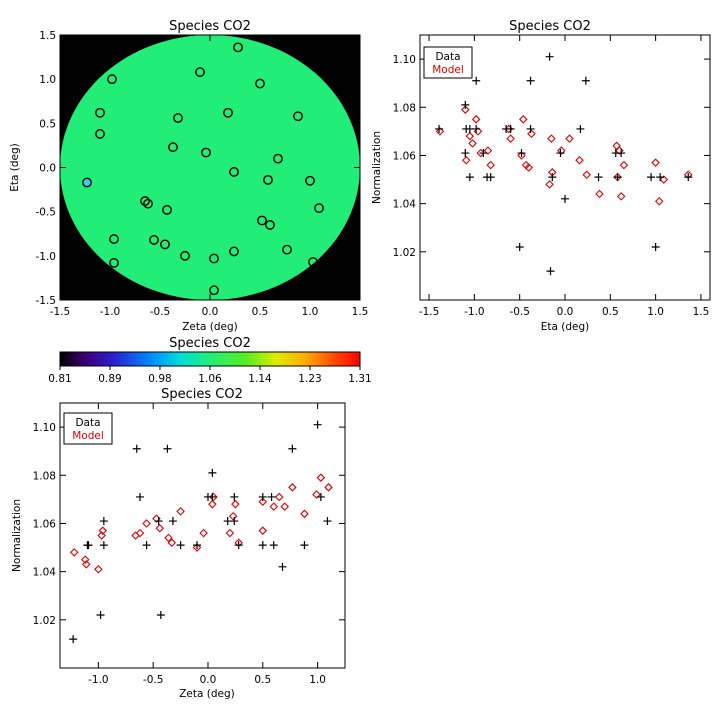 The image size is (720, 720). I want to click on zeta-x-tick-label: 0.5, so click(262, 680).